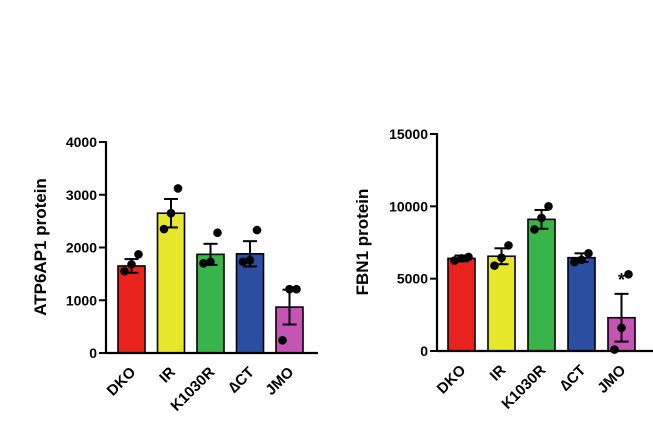 The width and height of the screenshot is (653, 443). What do you see at coordinates (408, 206) in the screenshot?
I see `y-tick-label-2: 10000` at bounding box center [408, 206].